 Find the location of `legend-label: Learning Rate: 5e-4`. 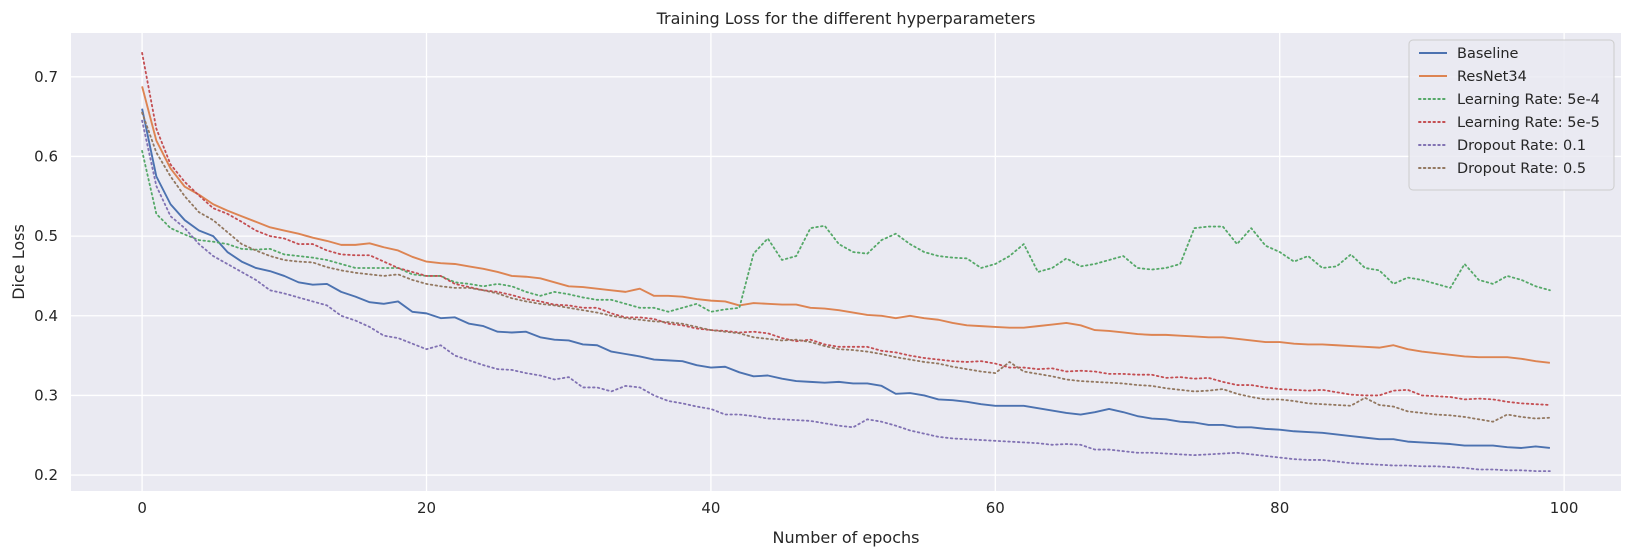

legend-label: Learning Rate: 5e-4 is located at coordinates (1528, 100).